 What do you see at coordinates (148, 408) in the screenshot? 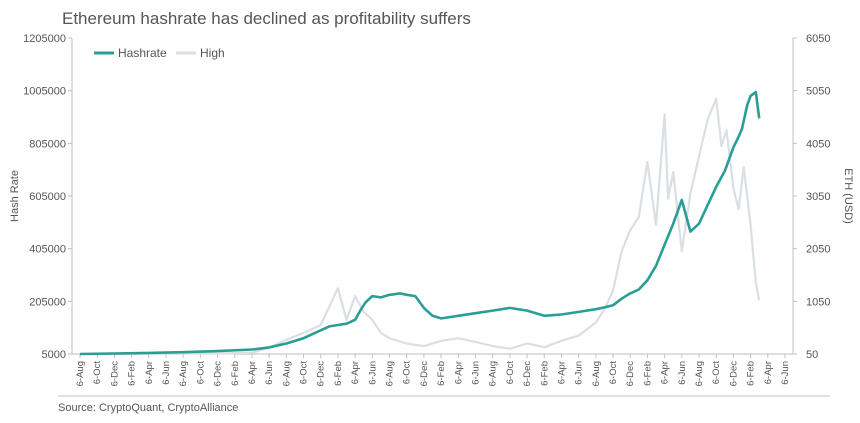
I see `source-note: Source: CryptoQuant, CryptoAlliance` at bounding box center [148, 408].